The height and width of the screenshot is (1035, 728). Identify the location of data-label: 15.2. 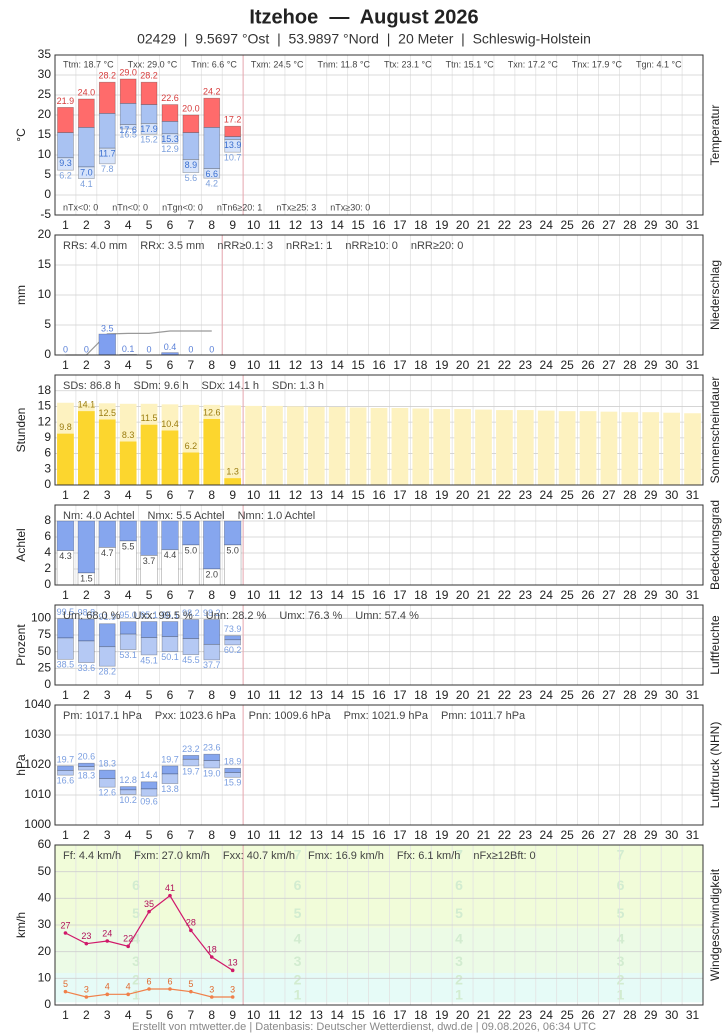
(149, 140).